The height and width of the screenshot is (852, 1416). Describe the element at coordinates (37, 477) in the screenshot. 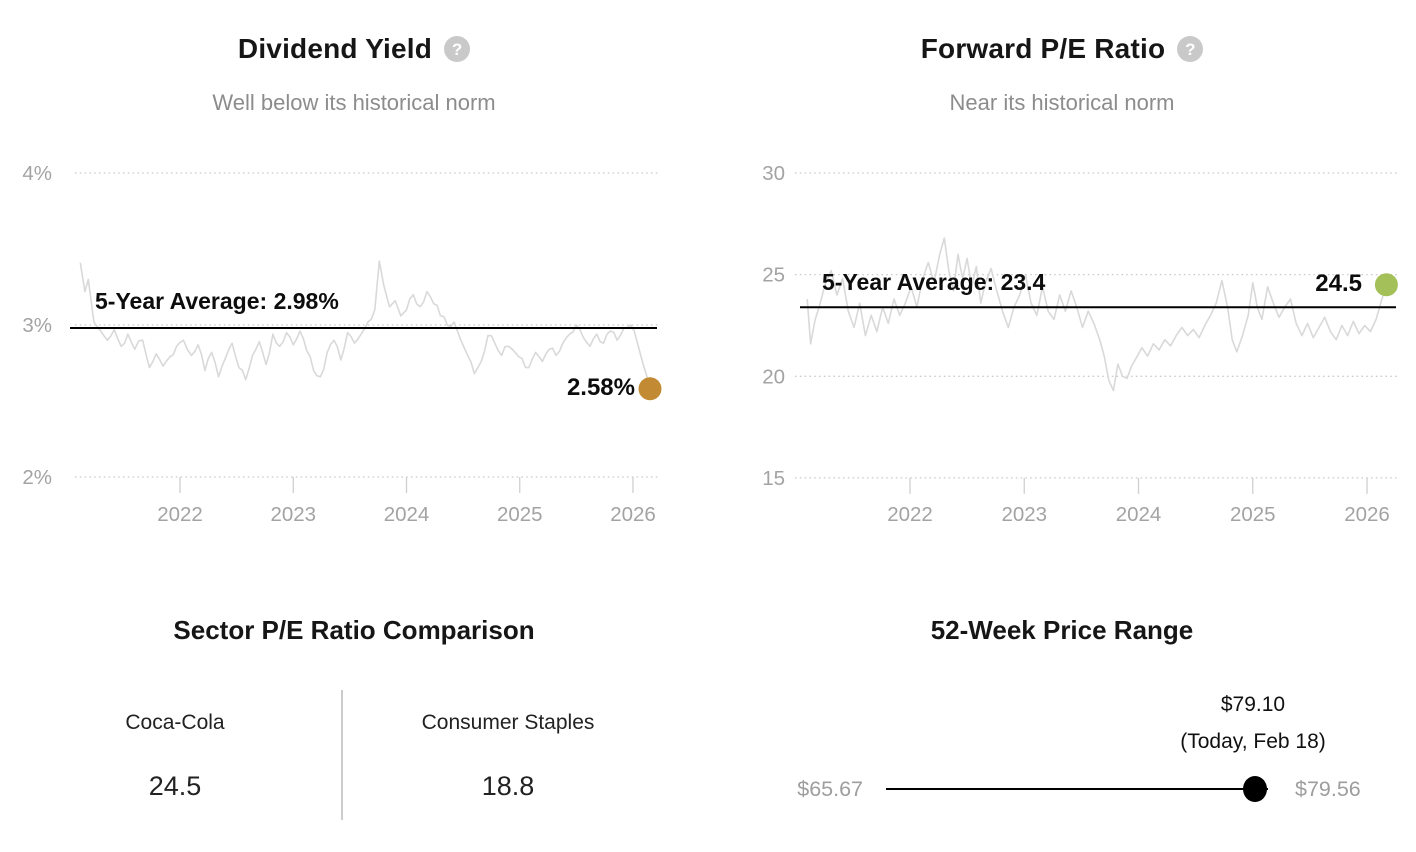

I see `y-tick-label: 2%` at that location.